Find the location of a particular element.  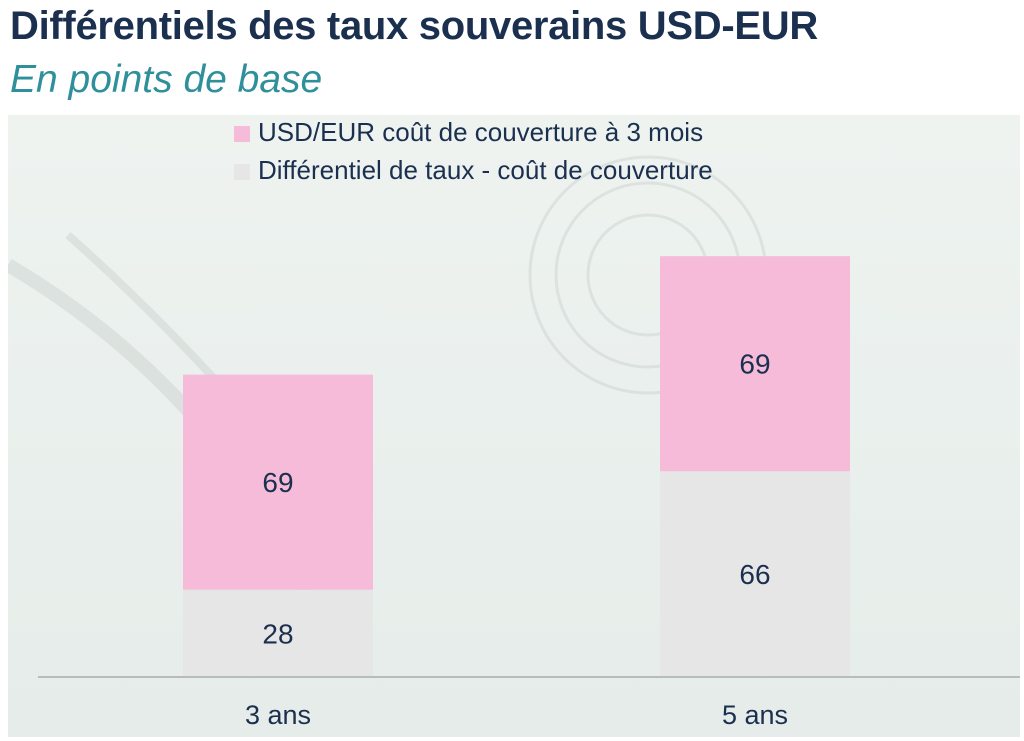

x-axis-ticks: 3 ans 5 ans is located at coordinates (516, 715).